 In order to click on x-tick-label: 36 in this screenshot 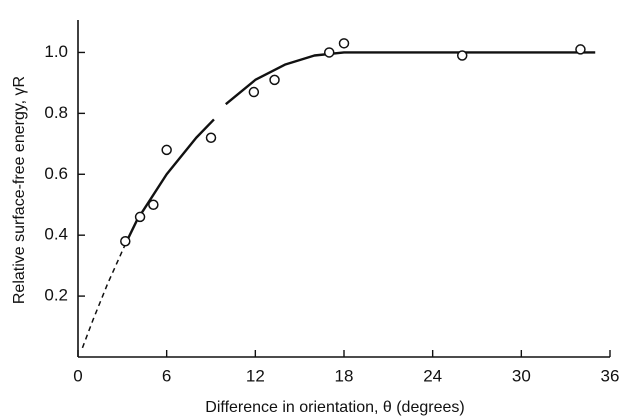, I will do `click(610, 375)`.